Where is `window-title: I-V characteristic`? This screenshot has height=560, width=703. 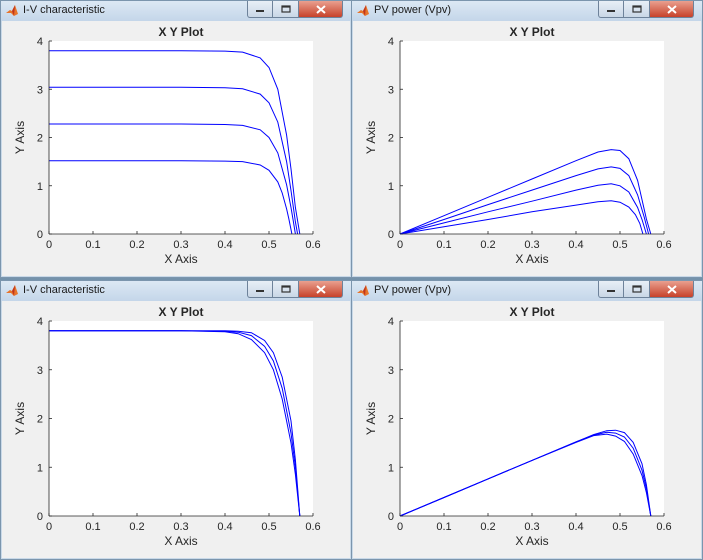 window-title: I-V characteristic is located at coordinates (64, 10).